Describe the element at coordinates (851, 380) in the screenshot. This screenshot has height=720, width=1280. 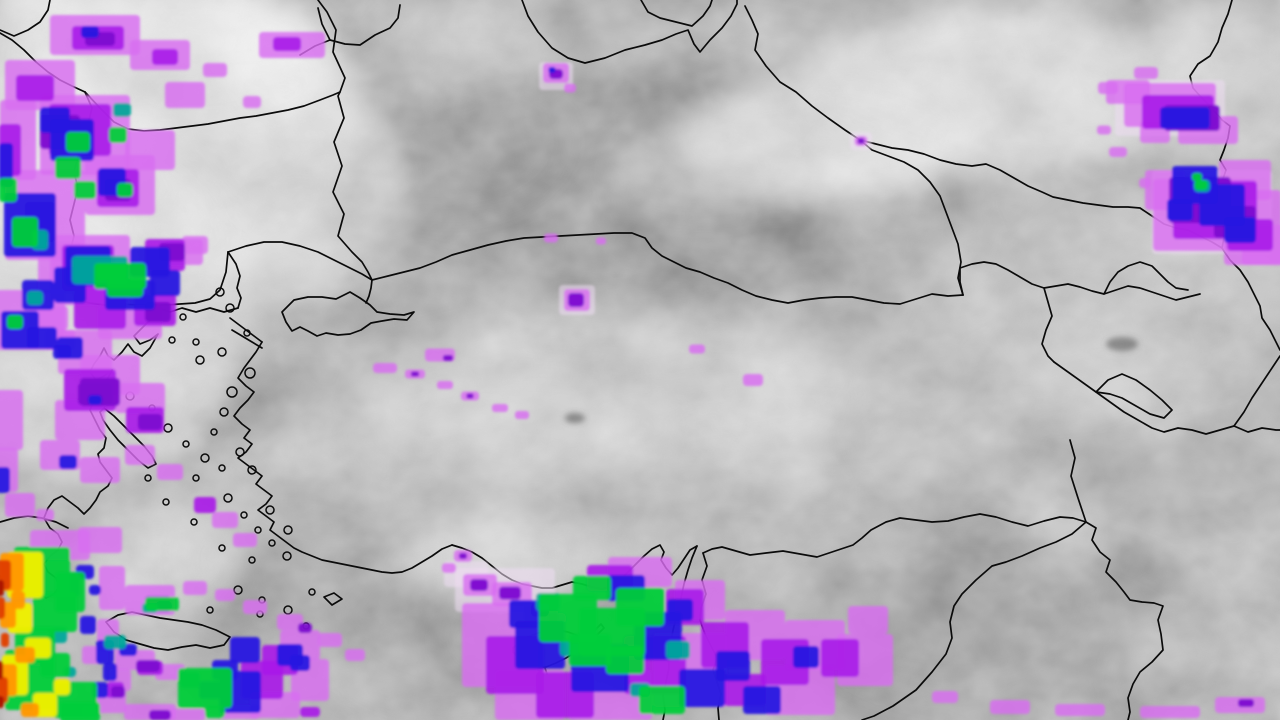
I see `lakes-layer` at that location.